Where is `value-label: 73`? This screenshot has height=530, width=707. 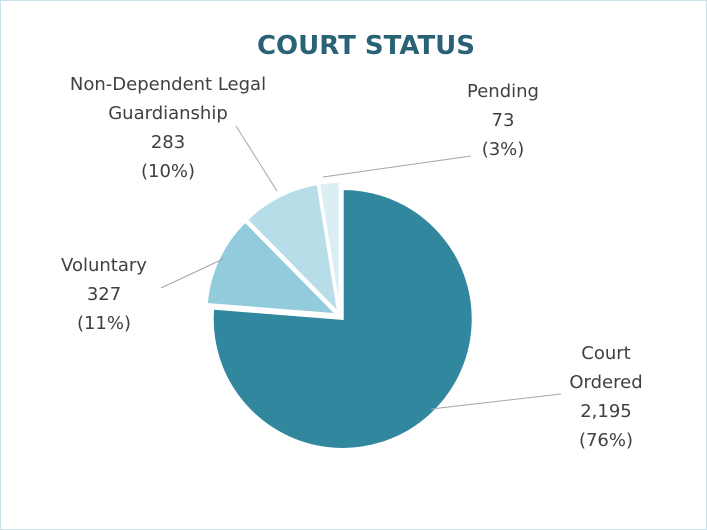 value-label: 73 is located at coordinates (503, 120).